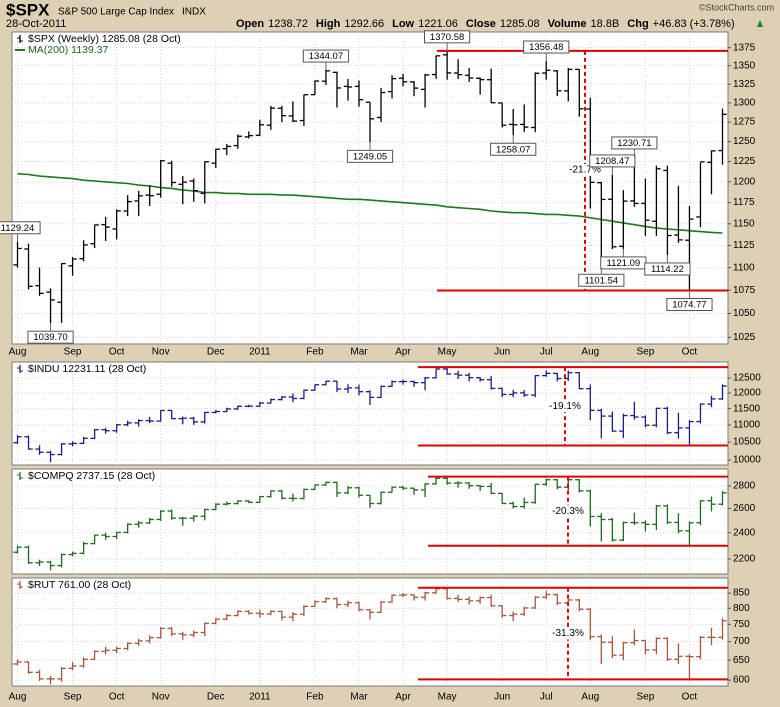 The image size is (780, 707). Describe the element at coordinates (744, 181) in the screenshot. I see `y-tick-label: 1200` at that location.